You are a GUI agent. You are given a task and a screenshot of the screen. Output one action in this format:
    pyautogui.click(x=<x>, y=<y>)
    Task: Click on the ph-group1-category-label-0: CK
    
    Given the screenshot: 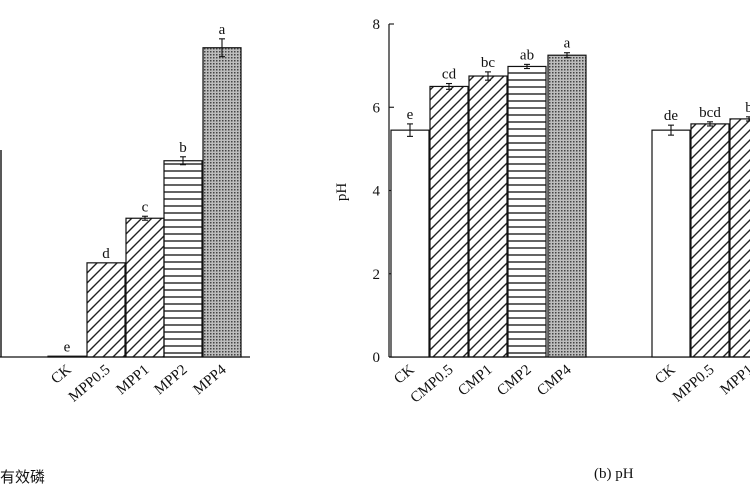 What is the action you would take?
    pyautogui.click(x=404, y=375)
    